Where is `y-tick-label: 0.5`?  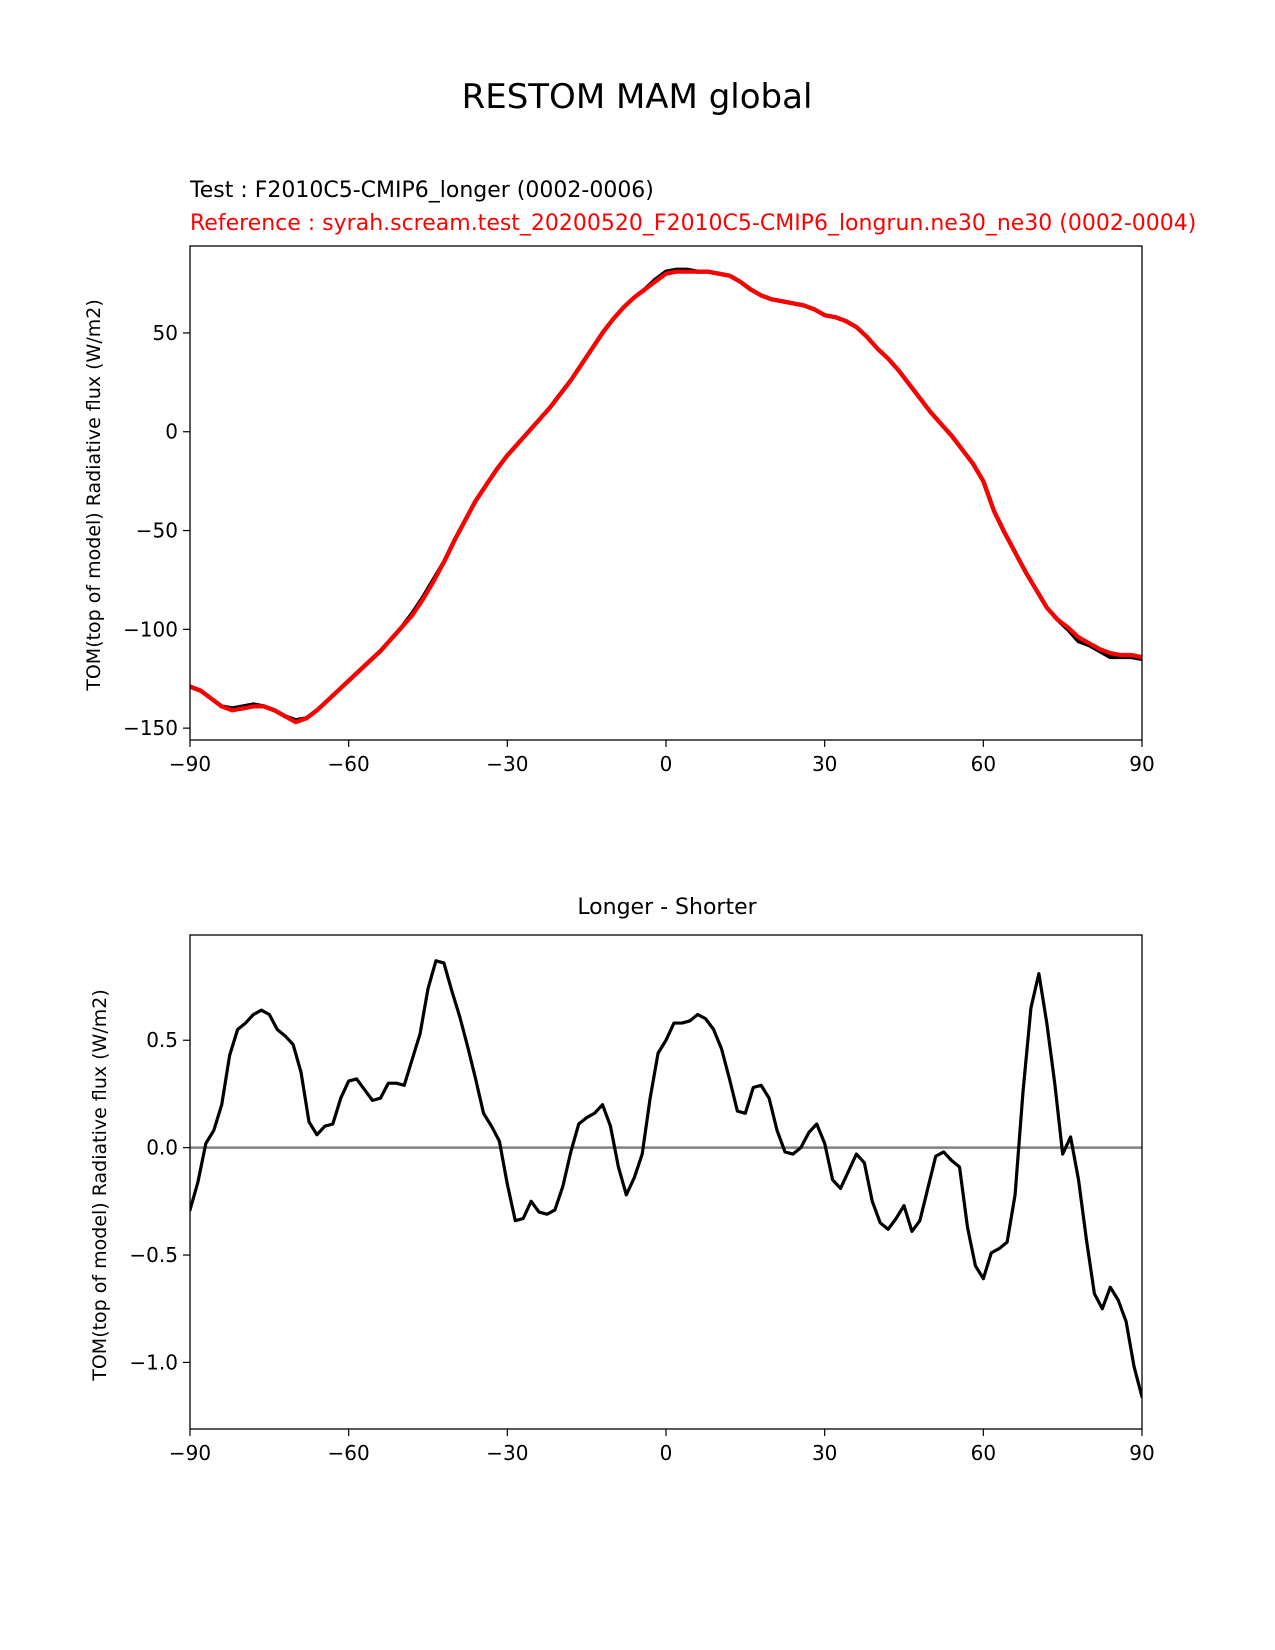
y-tick-label: 0.5 is located at coordinates (162, 1040).